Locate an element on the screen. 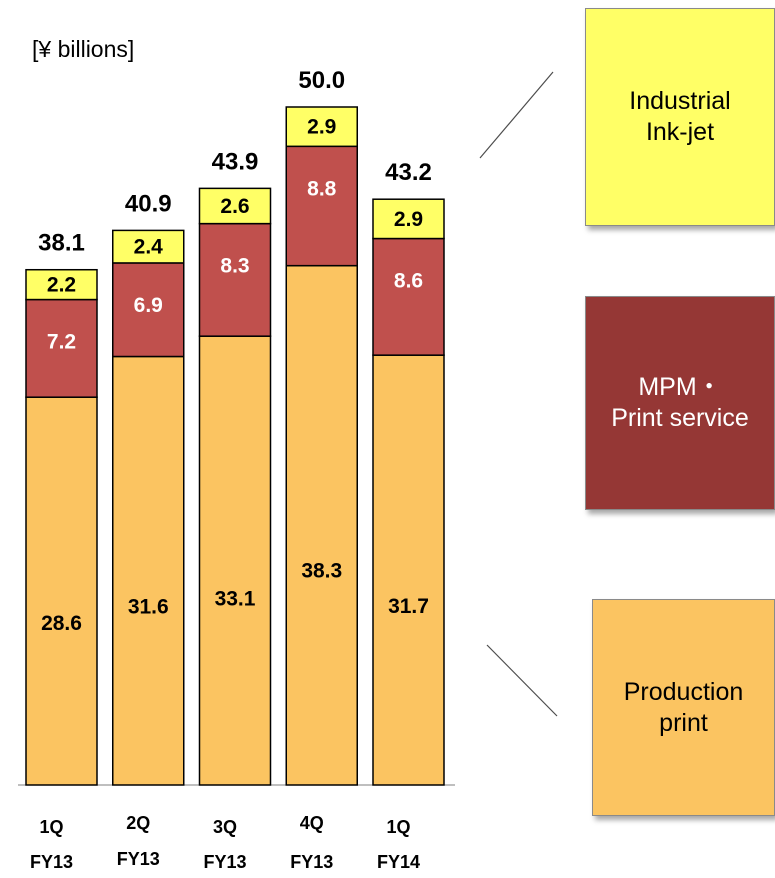  x-tick-label: FY14 is located at coordinates (398, 862).